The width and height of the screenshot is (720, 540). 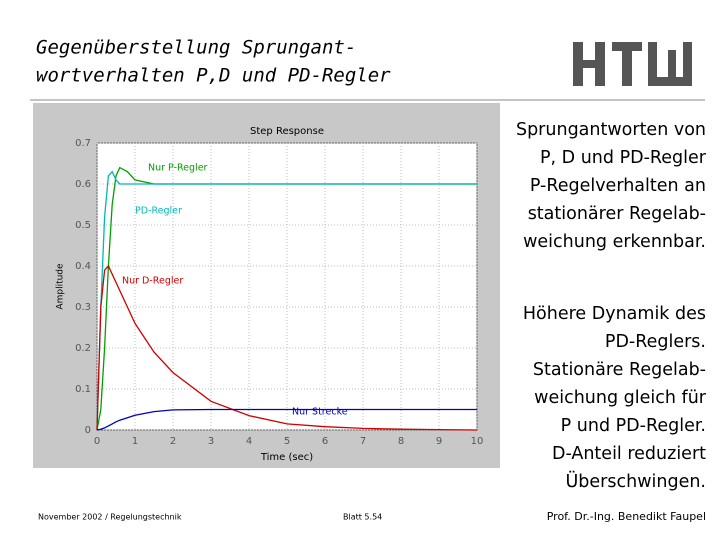 What do you see at coordinates (83, 348) in the screenshot?
I see `y-tick-label: 0.2` at bounding box center [83, 348].